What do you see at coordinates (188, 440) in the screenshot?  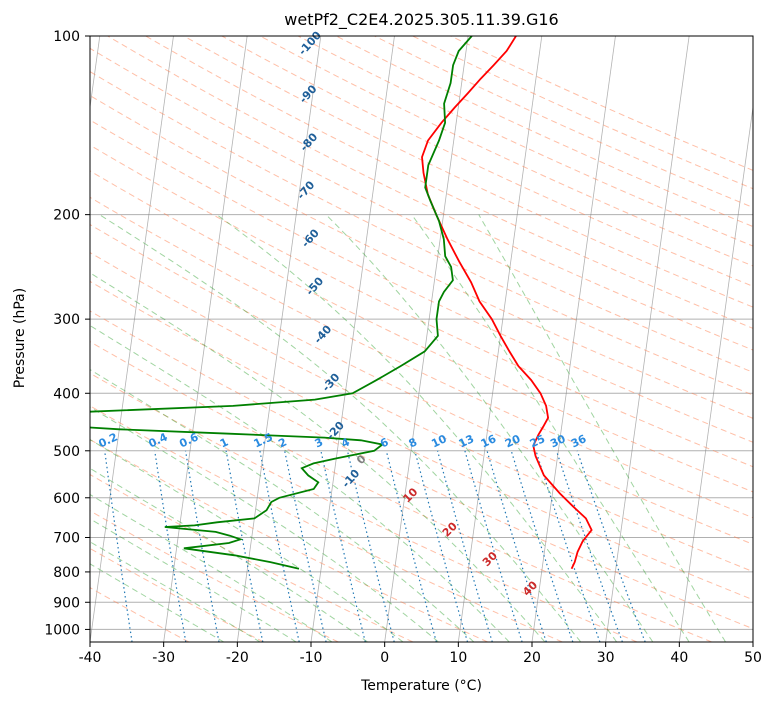 I see `mixing-ratio-label: 0.6` at bounding box center [188, 440].